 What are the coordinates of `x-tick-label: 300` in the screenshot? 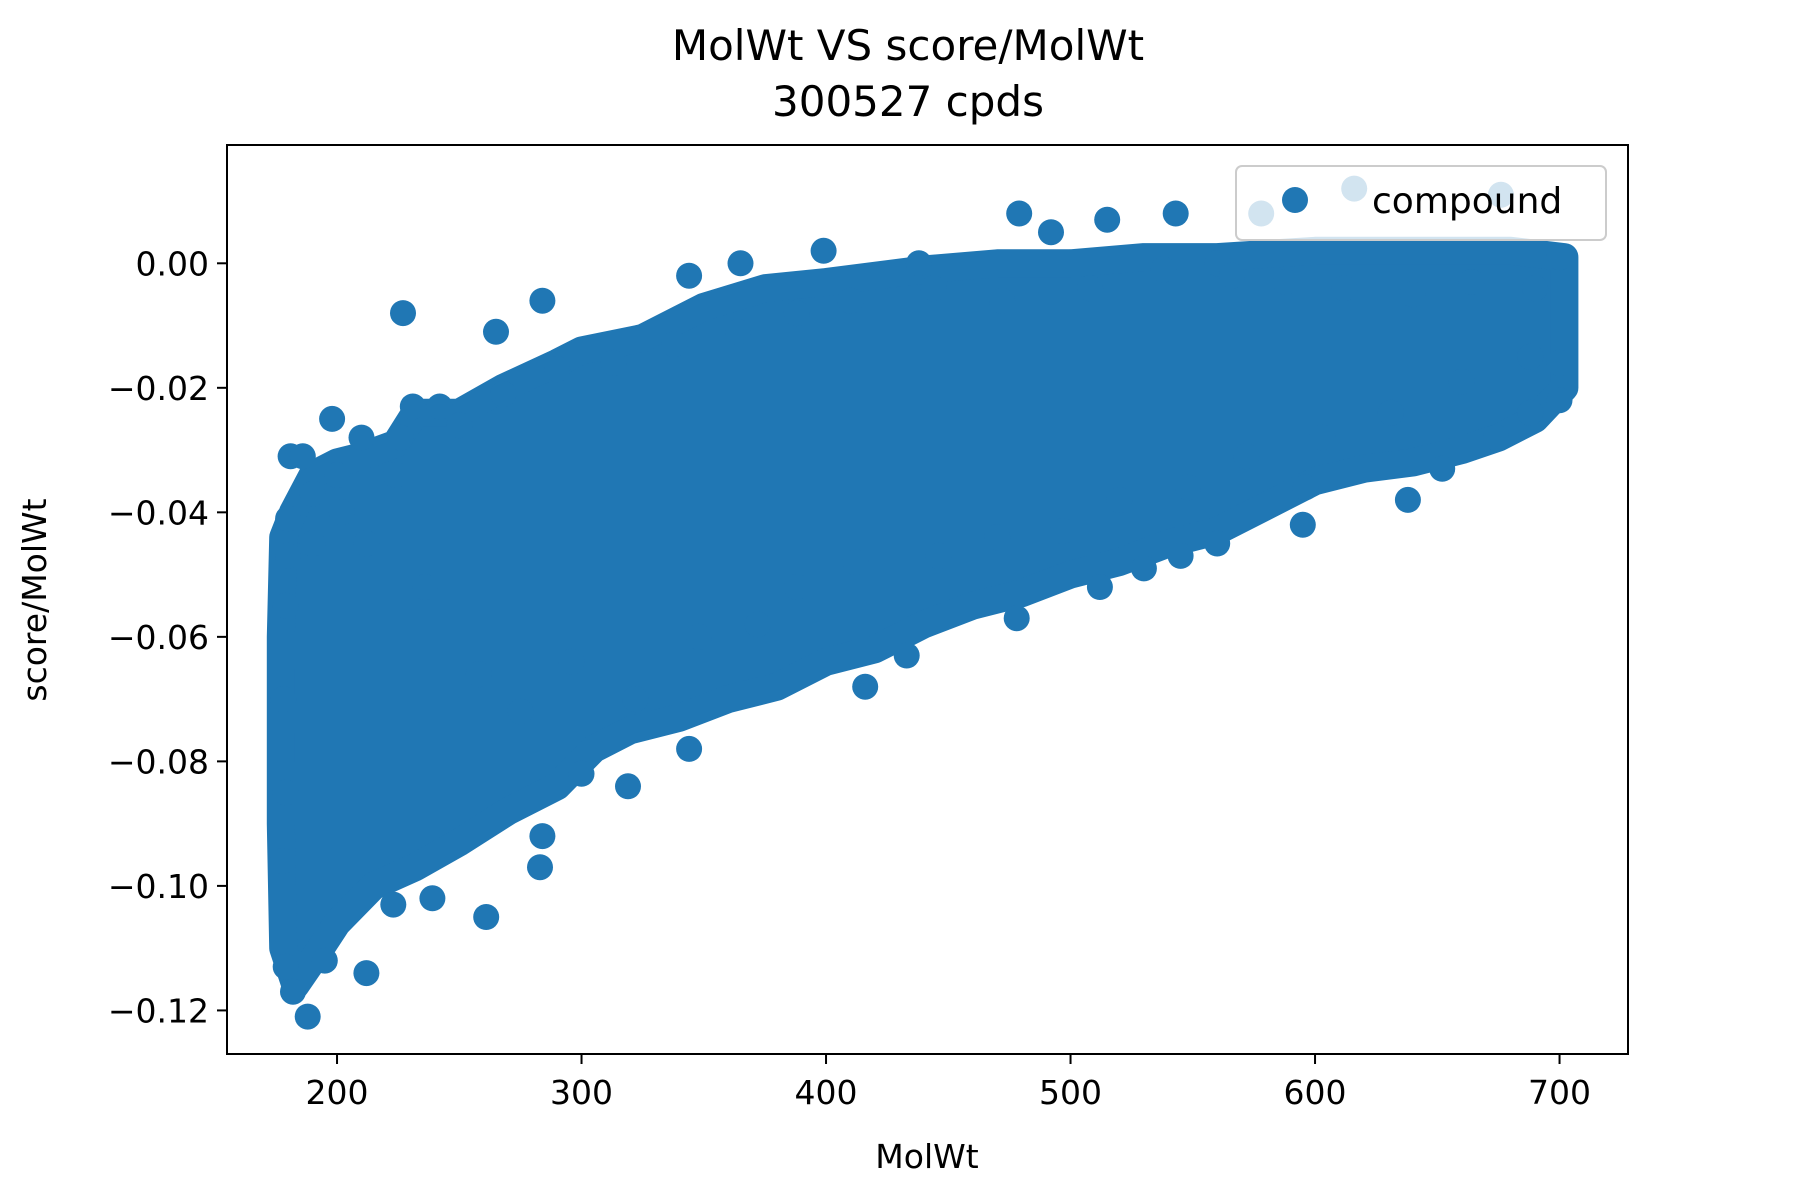 It's located at (581, 1092).